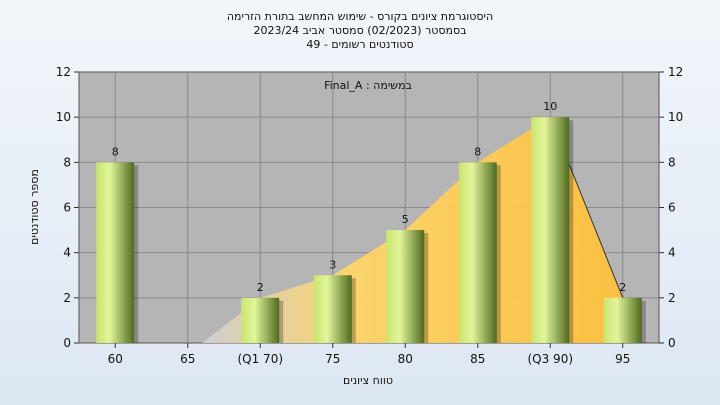 The width and height of the screenshot is (720, 405). I want to click on y-tick-label-left: 10, so click(63, 117).